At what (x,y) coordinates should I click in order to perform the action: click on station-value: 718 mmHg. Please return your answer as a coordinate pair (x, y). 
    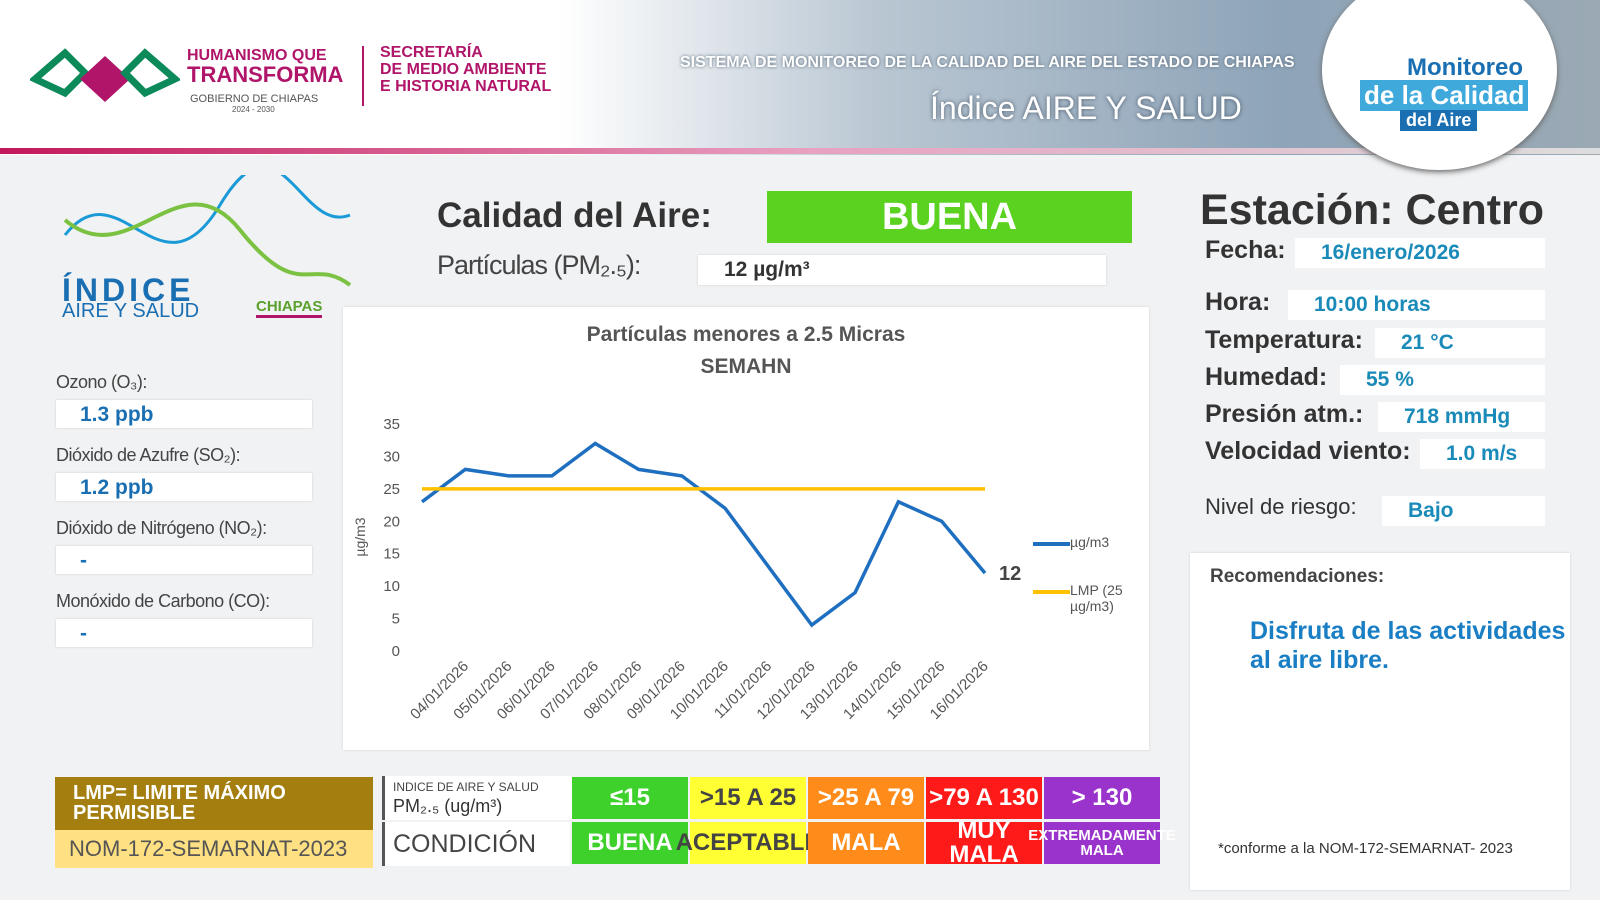
    Looking at the image, I should click on (1461, 417).